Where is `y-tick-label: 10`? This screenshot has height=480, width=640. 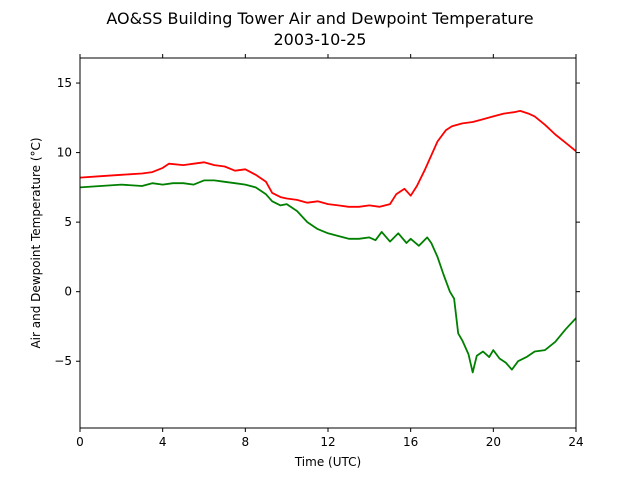
y-tick-label: 10 is located at coordinates (64, 153).